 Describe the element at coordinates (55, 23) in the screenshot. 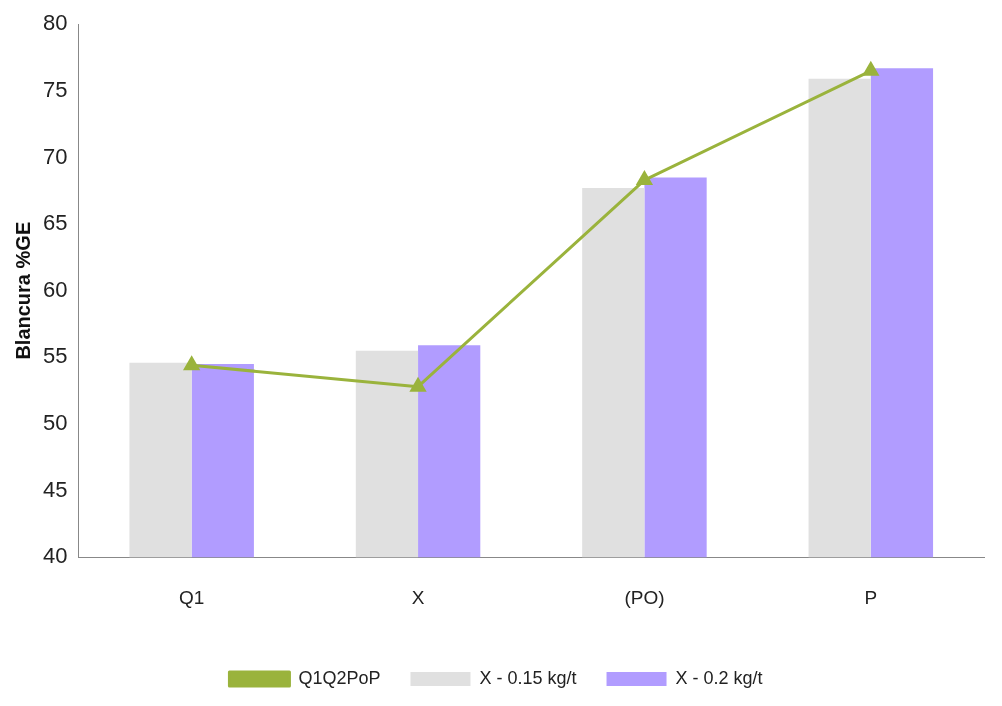

I see `y-tick-label: 80` at that location.